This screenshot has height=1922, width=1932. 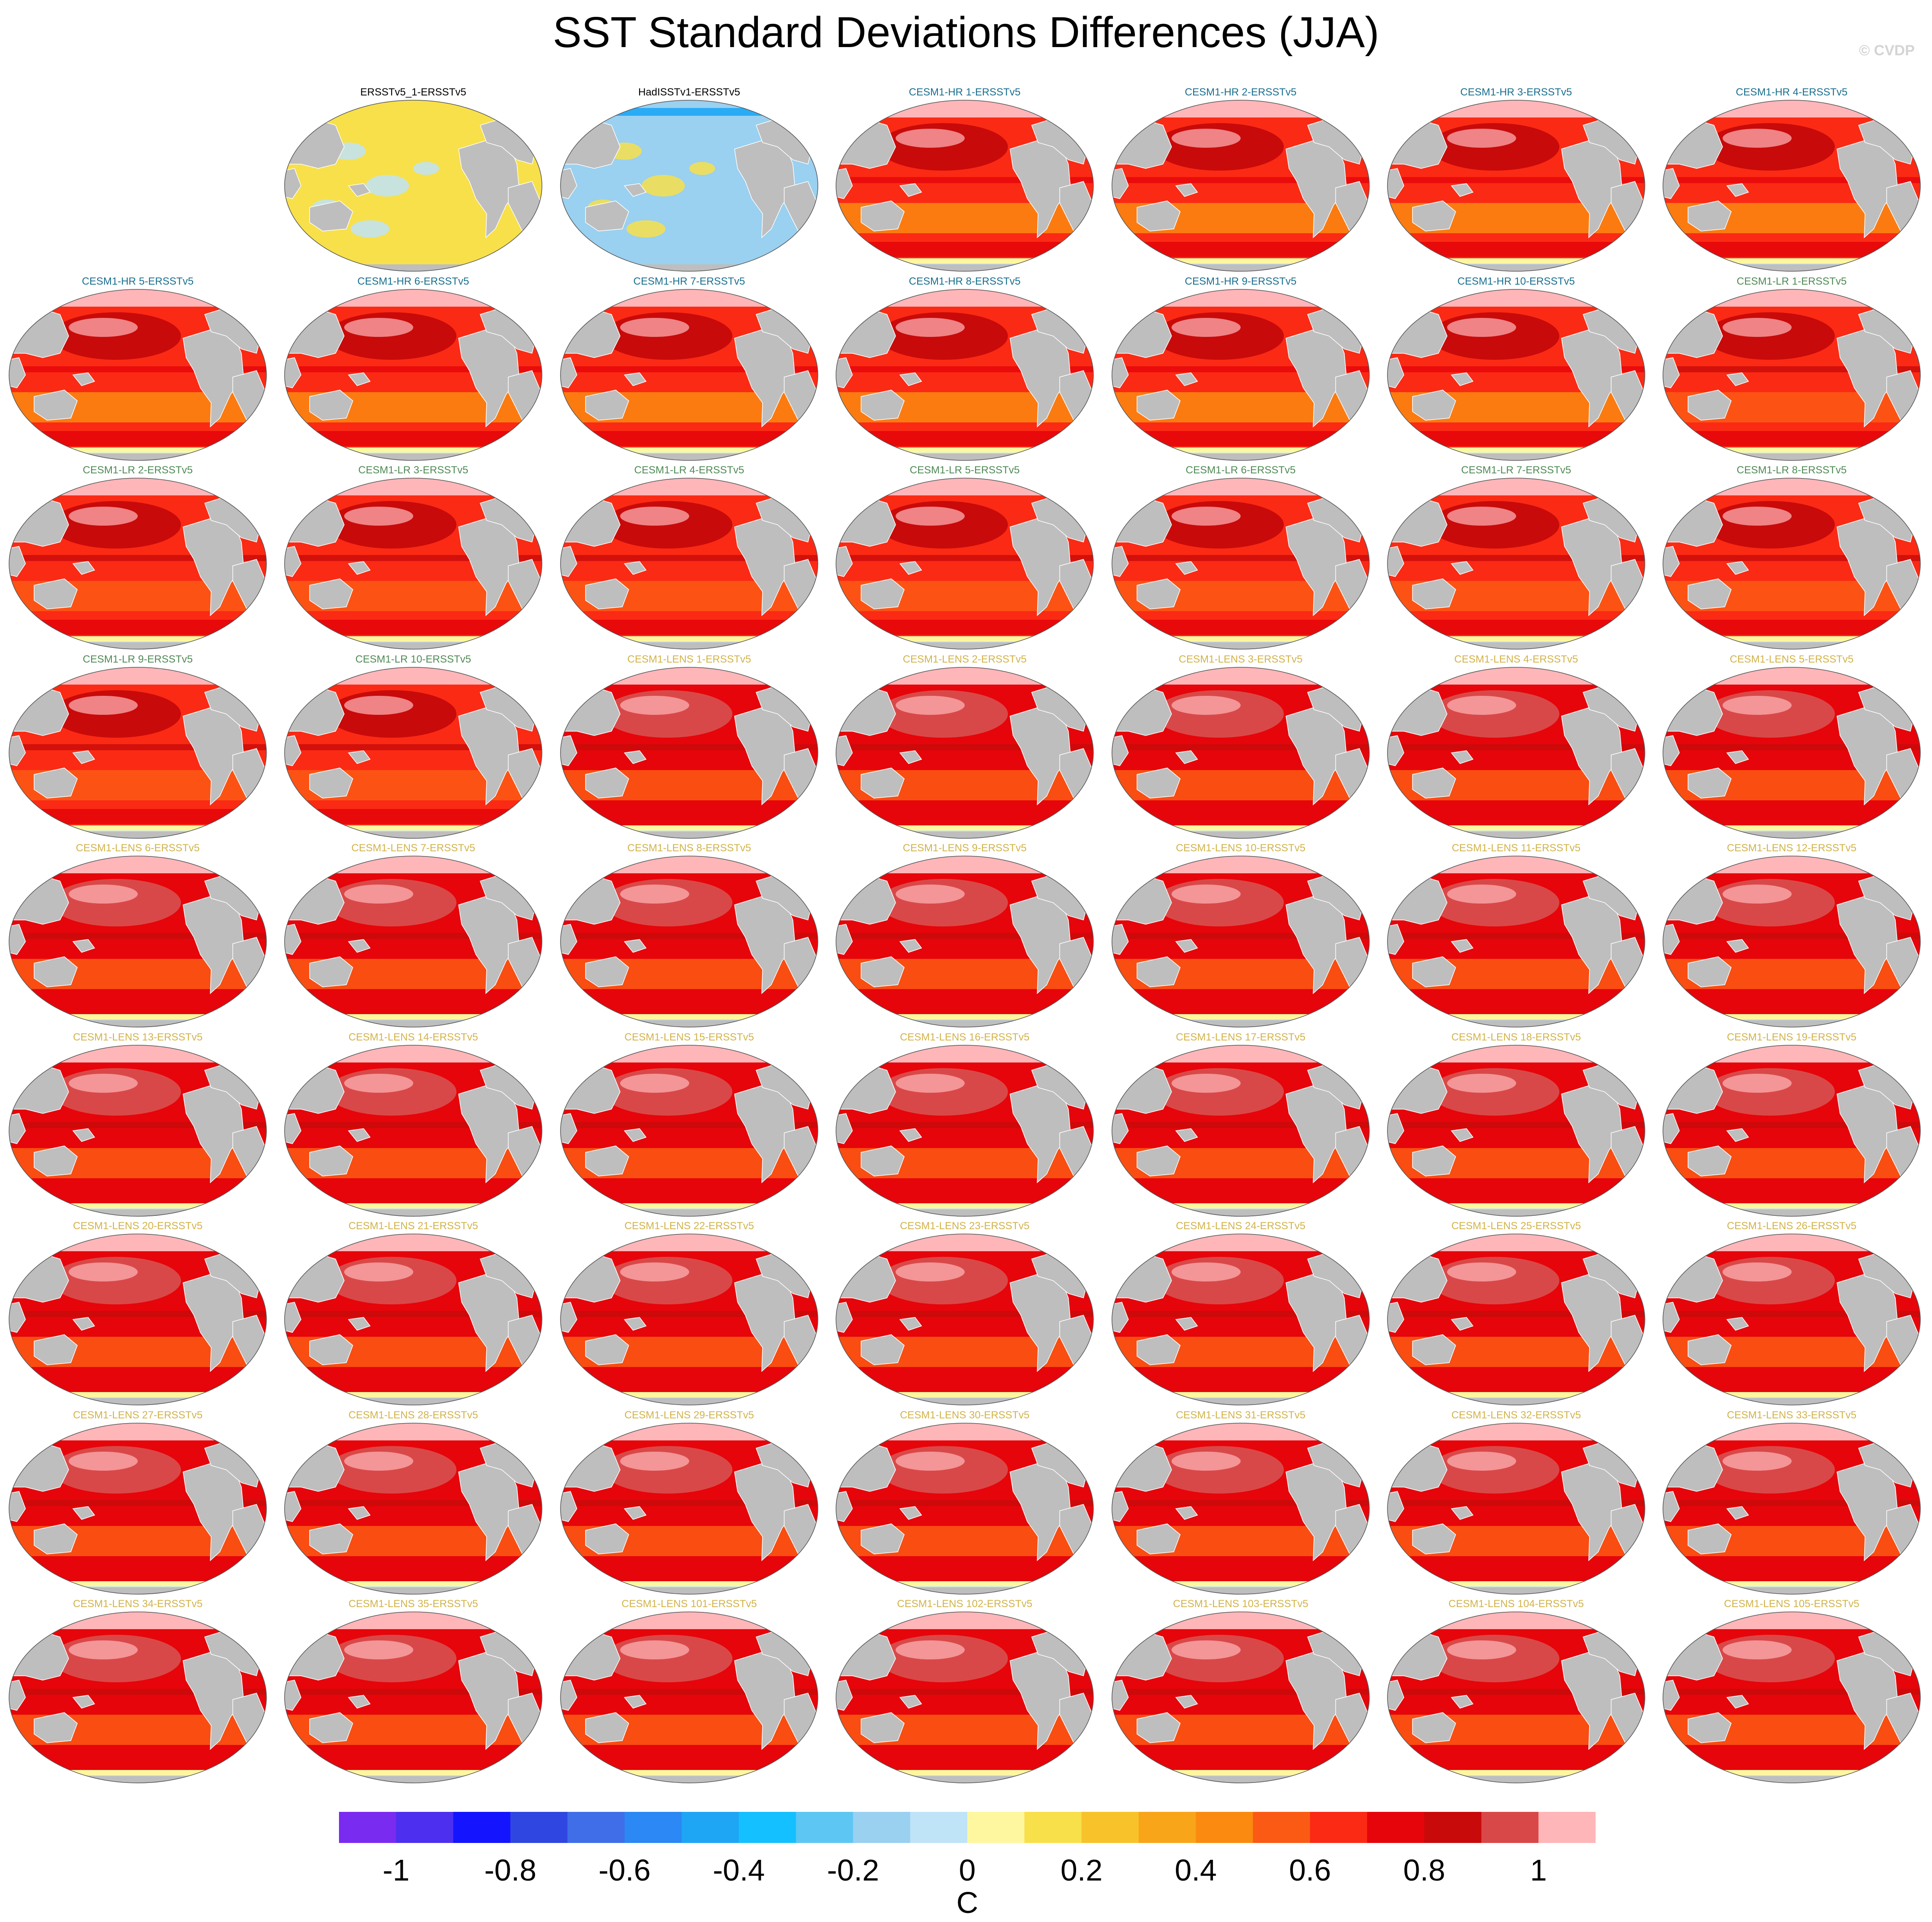 I want to click on colorbar-tick-label: 0.8, so click(x=1424, y=1870).